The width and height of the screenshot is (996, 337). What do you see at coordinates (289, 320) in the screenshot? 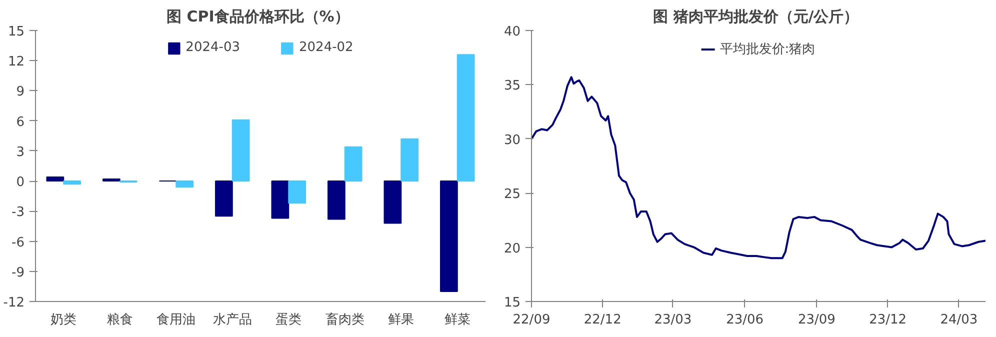
I see `x-tick-label: 蛋类` at bounding box center [289, 320].